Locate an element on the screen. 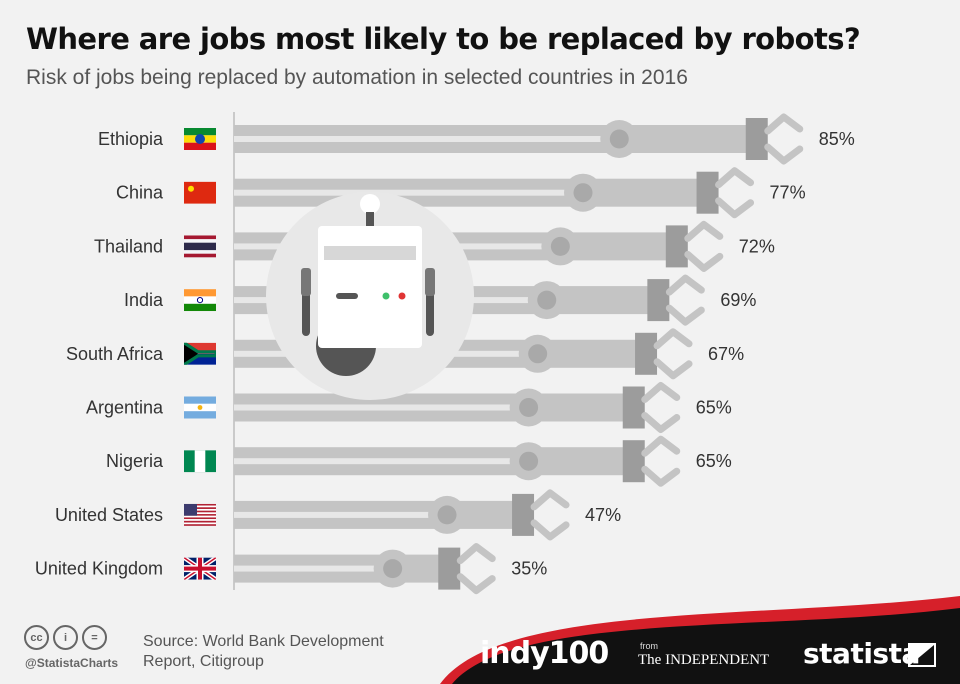 Image resolution: width=960 pixels, height=684 pixels. no-derivatives-icon: = is located at coordinates (94, 637).